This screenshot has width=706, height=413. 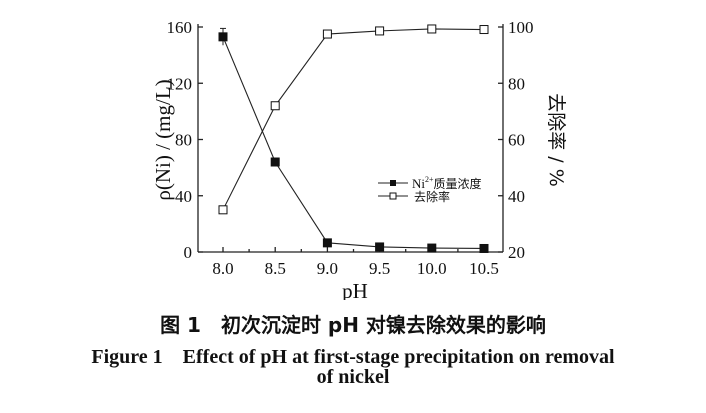 I want to click on legend-sup: 2+, so click(x=429, y=179).